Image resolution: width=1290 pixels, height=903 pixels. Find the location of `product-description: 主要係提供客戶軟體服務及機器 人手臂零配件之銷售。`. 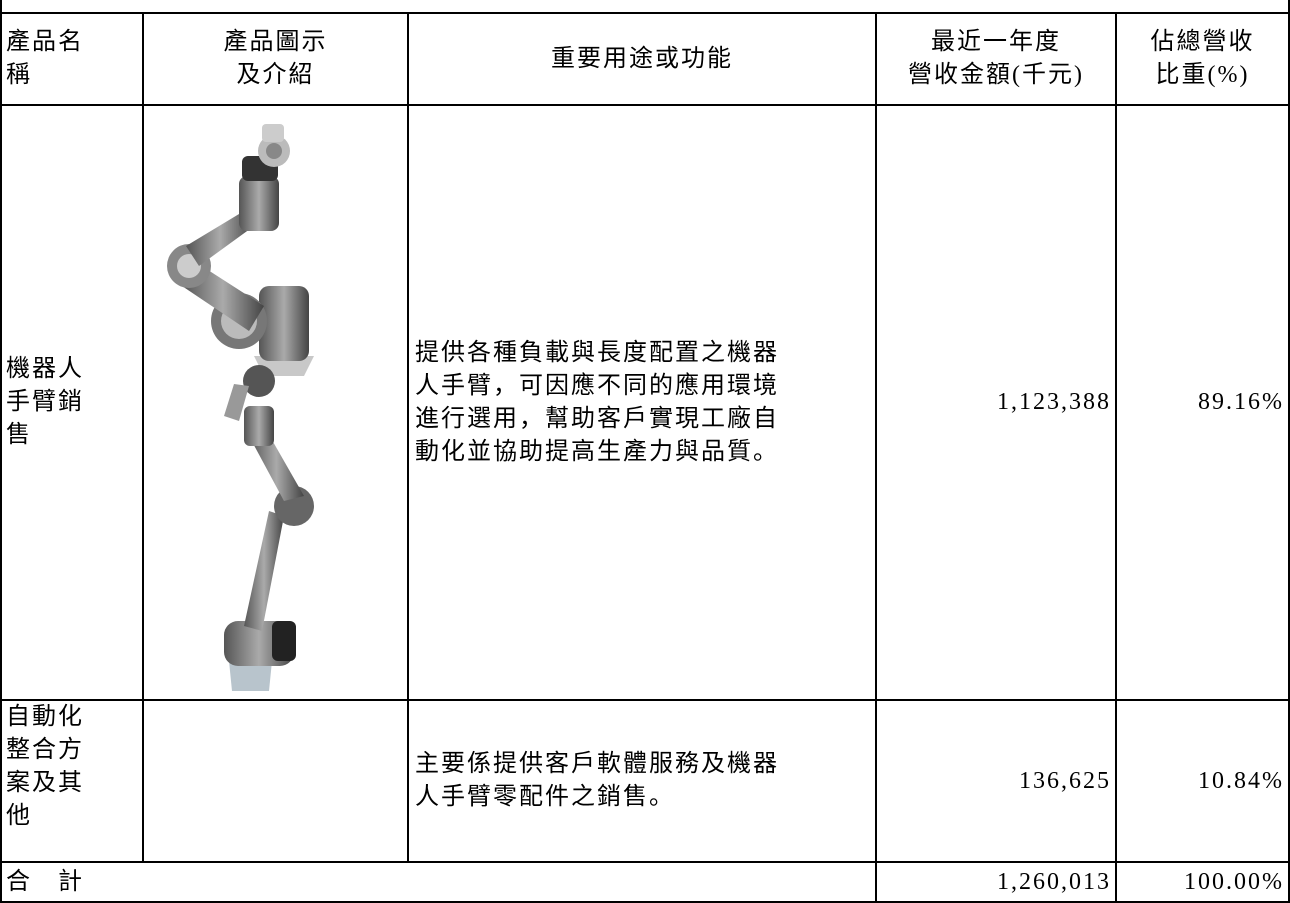

product-description: 主要係提供客戶軟體服務及機器 人手臂零配件之銷售。 is located at coordinates (644, 781).